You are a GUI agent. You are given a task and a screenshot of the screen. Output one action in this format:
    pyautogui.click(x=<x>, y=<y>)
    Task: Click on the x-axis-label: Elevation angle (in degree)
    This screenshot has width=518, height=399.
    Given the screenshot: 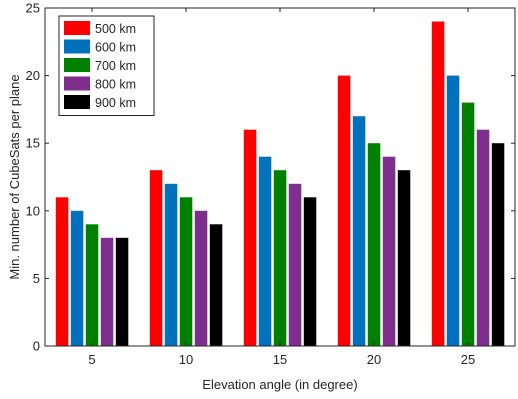 What is the action you would take?
    pyautogui.click(x=279, y=384)
    